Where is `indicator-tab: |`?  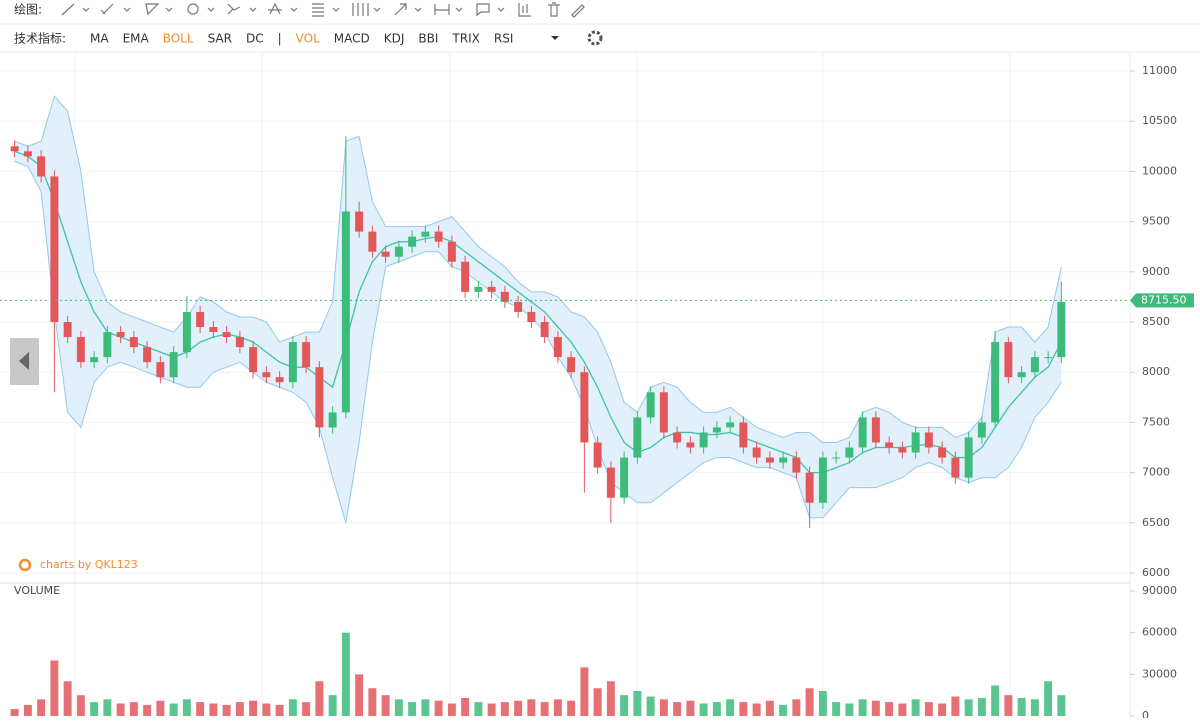
indicator-tab: | is located at coordinates (280, 39).